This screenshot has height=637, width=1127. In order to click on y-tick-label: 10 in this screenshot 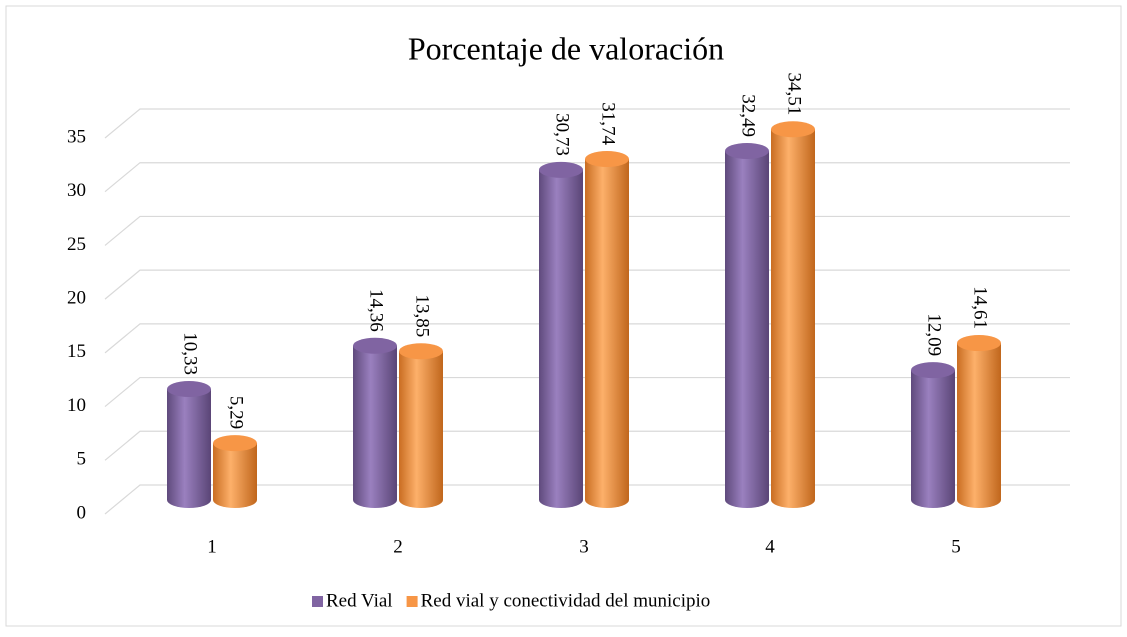, I will do `click(76, 405)`.